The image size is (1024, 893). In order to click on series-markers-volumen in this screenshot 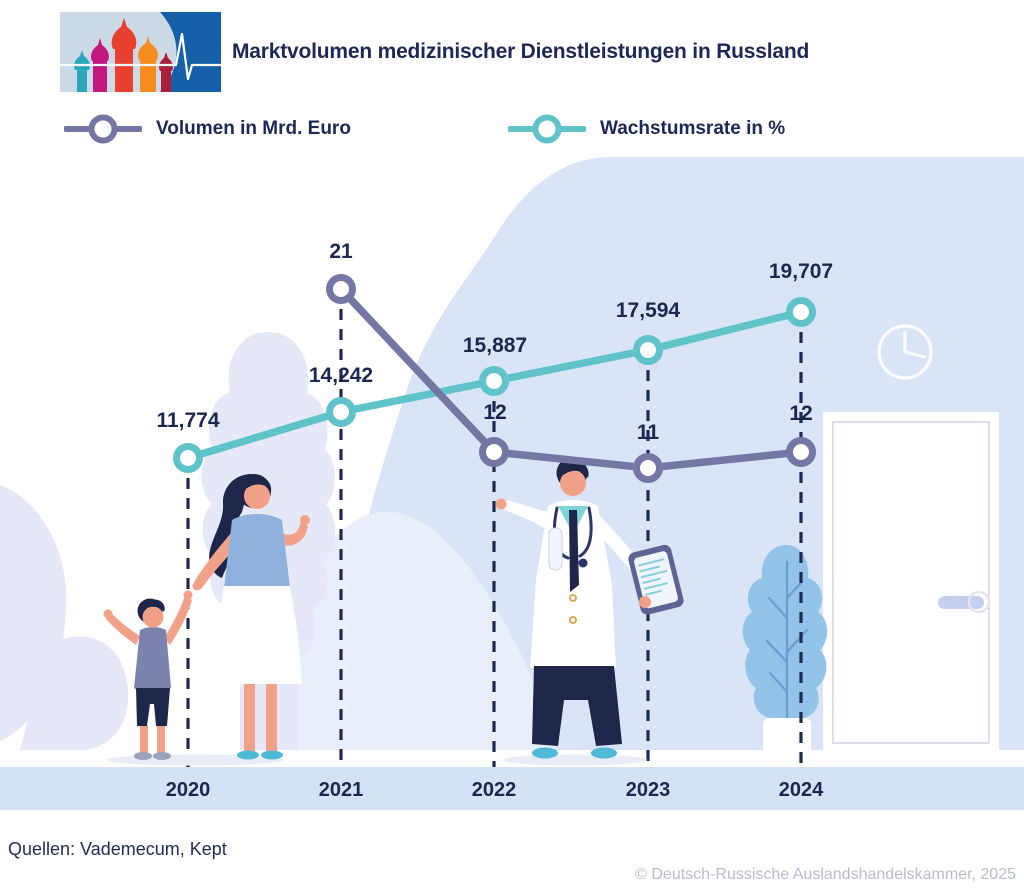, I will do `click(571, 378)`.